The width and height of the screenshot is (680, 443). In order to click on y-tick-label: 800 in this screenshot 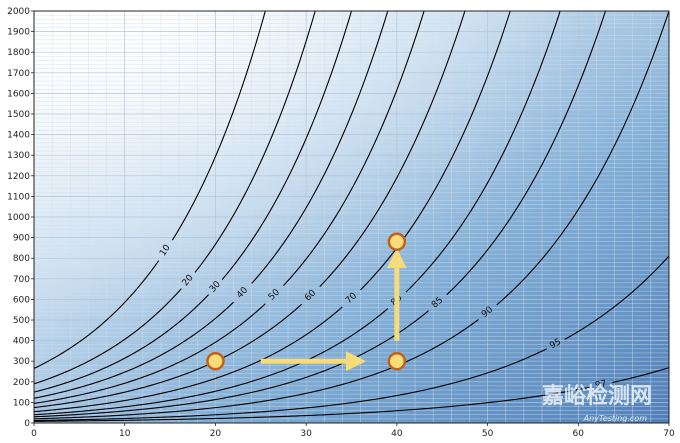, I will do `click(21, 259)`.